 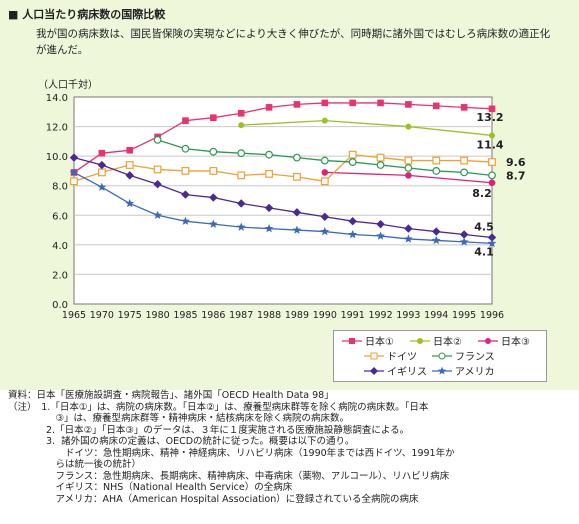 I want to click on x-tick-label: 1970, so click(x=102, y=315).